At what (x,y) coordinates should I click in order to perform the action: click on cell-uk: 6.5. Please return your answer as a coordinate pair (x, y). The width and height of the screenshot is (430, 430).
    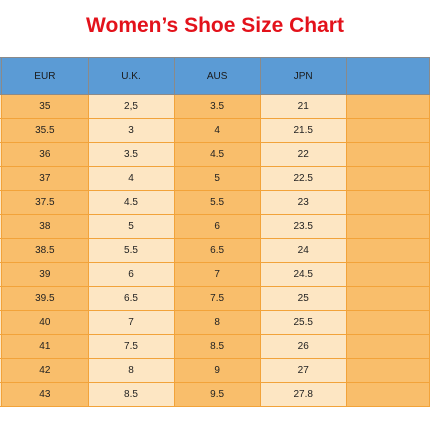
    Looking at the image, I should click on (131, 298).